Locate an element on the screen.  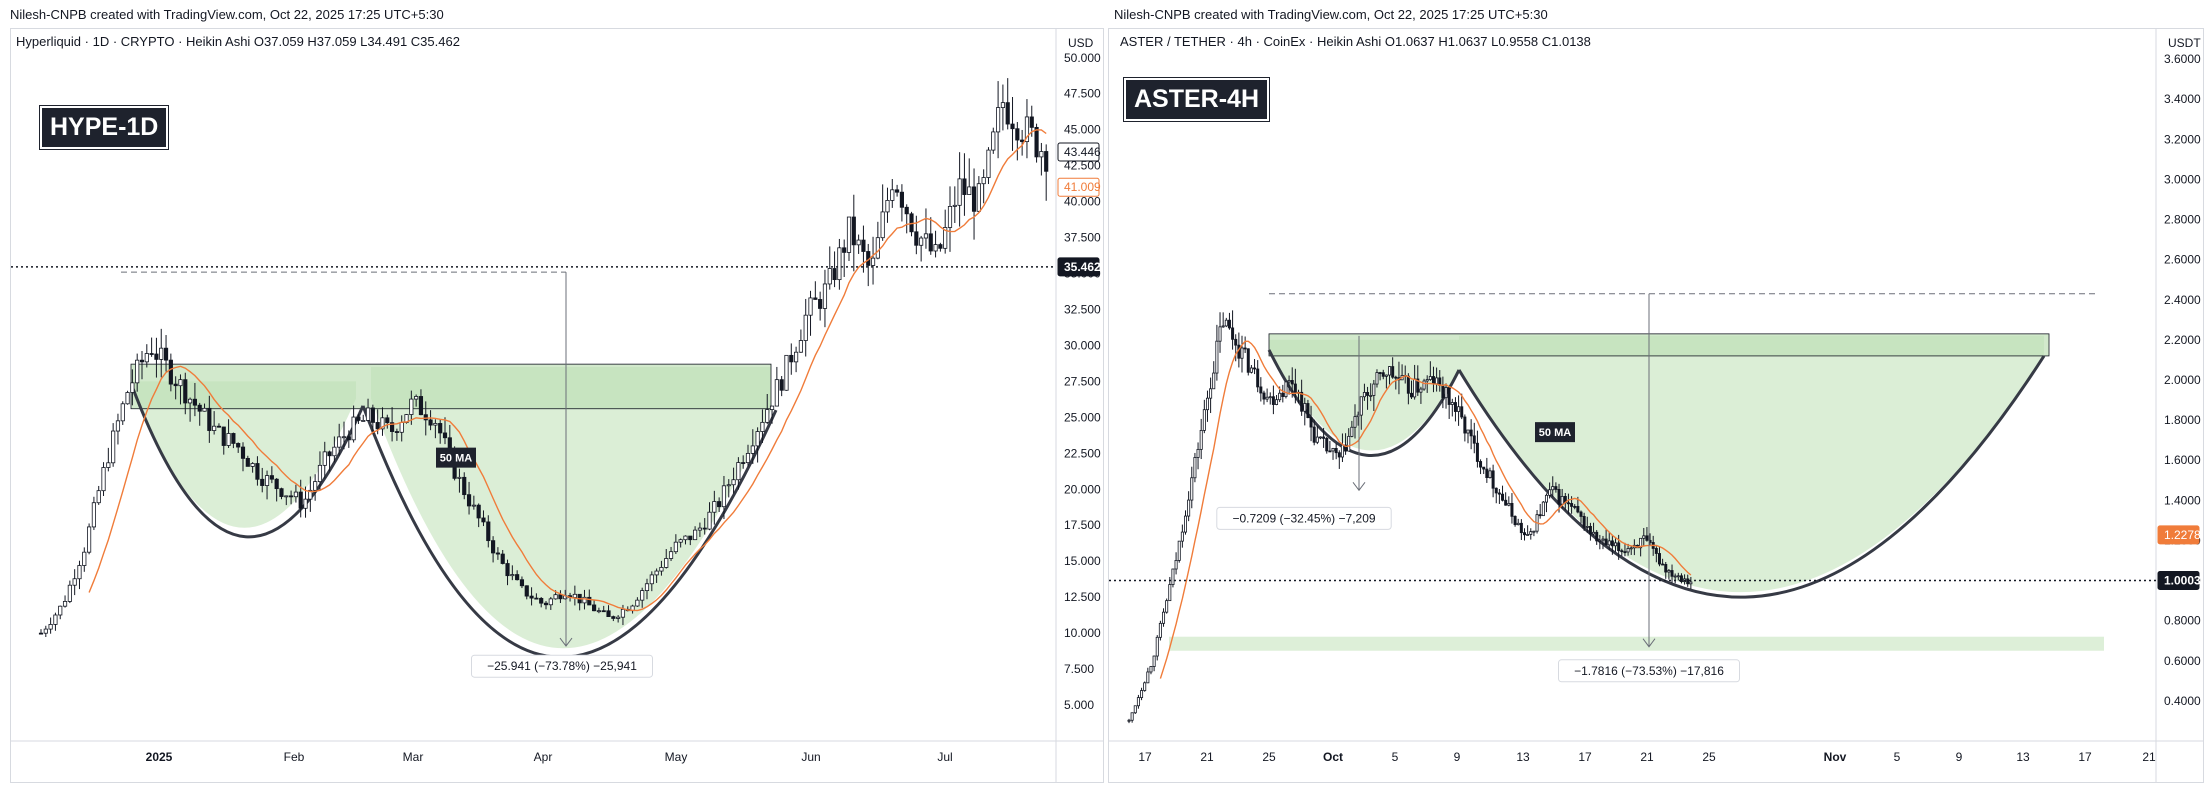
y-tick-label: 17.500 is located at coordinates (1082, 525).